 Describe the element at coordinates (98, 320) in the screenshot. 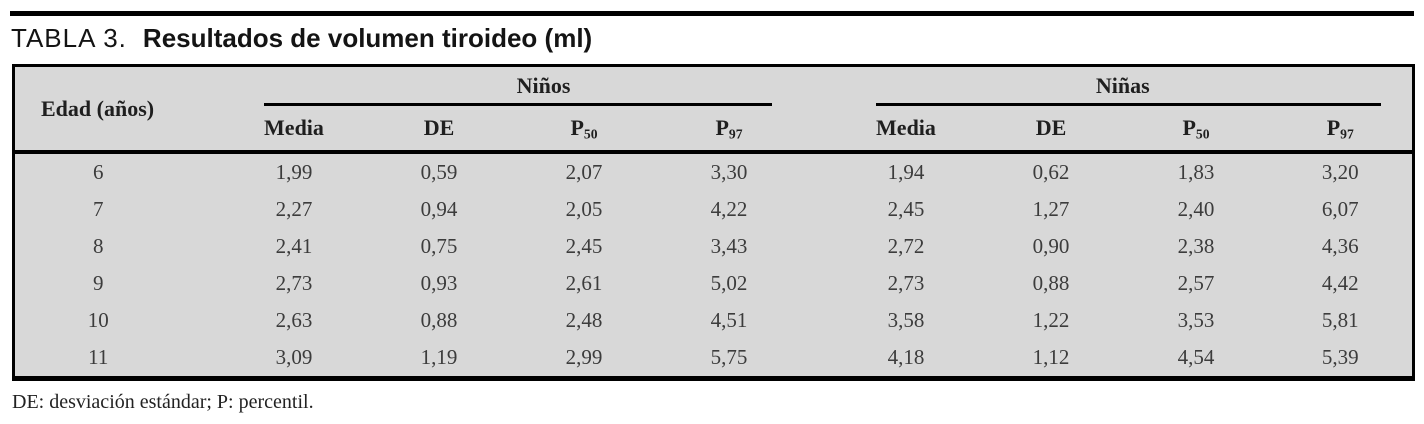

I see `age-cell: 10` at that location.